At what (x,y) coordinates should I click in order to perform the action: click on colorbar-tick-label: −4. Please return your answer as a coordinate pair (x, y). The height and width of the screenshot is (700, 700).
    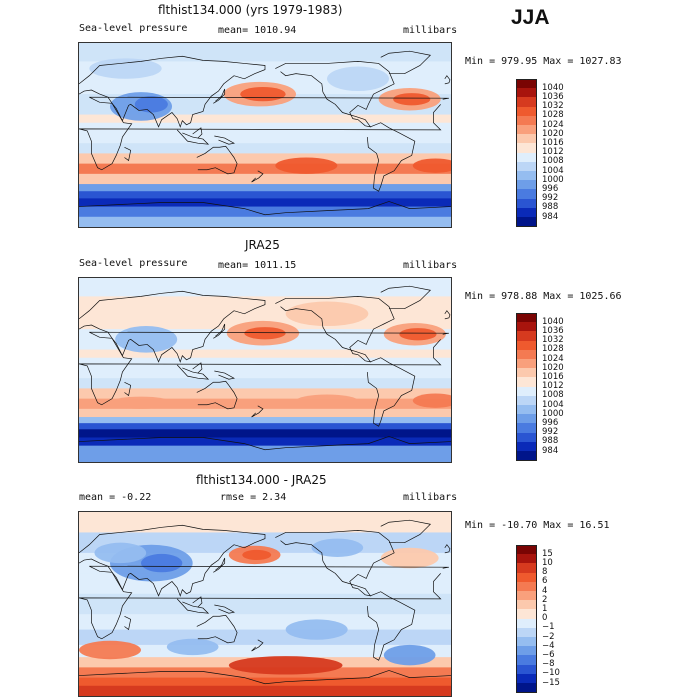
    Looking at the image, I should click on (548, 645).